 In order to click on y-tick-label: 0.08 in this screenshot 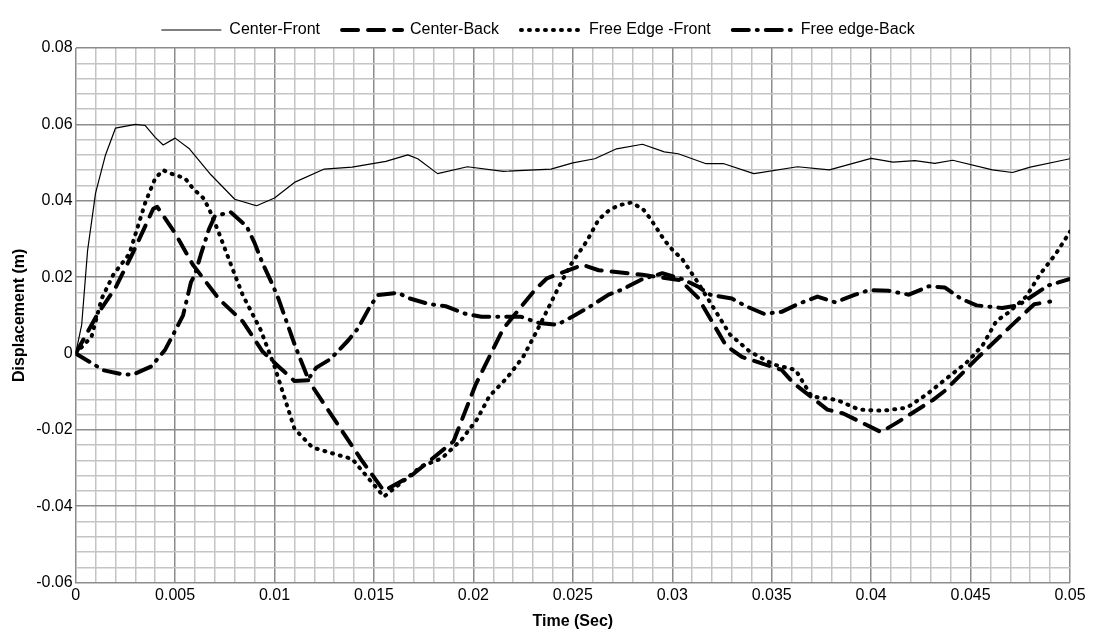, I will do `click(57, 47)`.